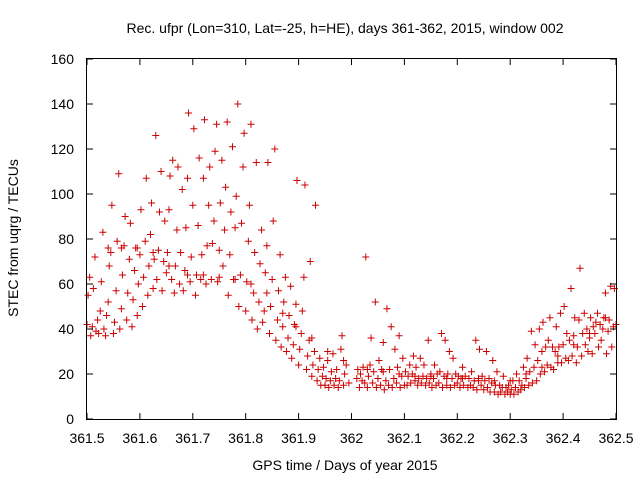  What do you see at coordinates (298, 438) in the screenshot?
I see `x-tick-label: 361.9` at bounding box center [298, 438].